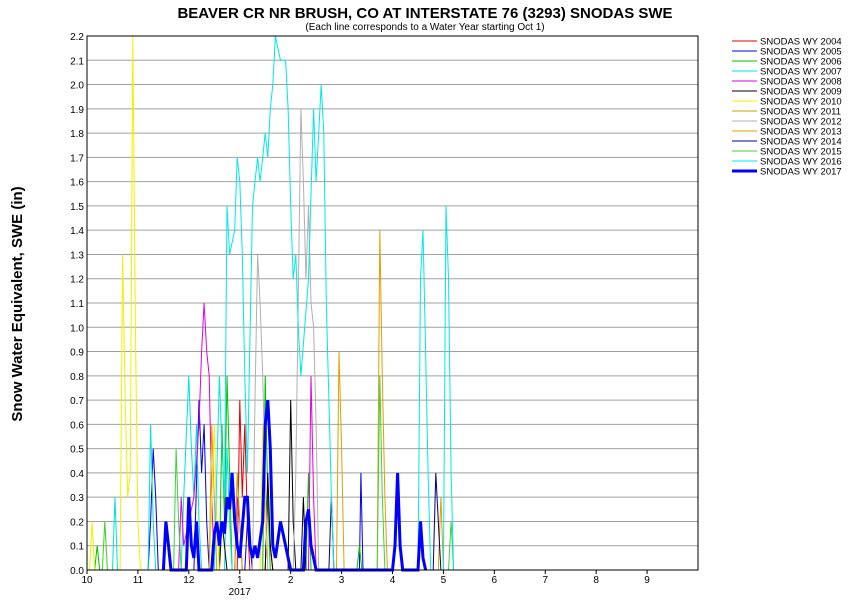 The image size is (850, 600). What do you see at coordinates (801, 102) in the screenshot?
I see `legend-label: SNODAS WY 2010` at bounding box center [801, 102].